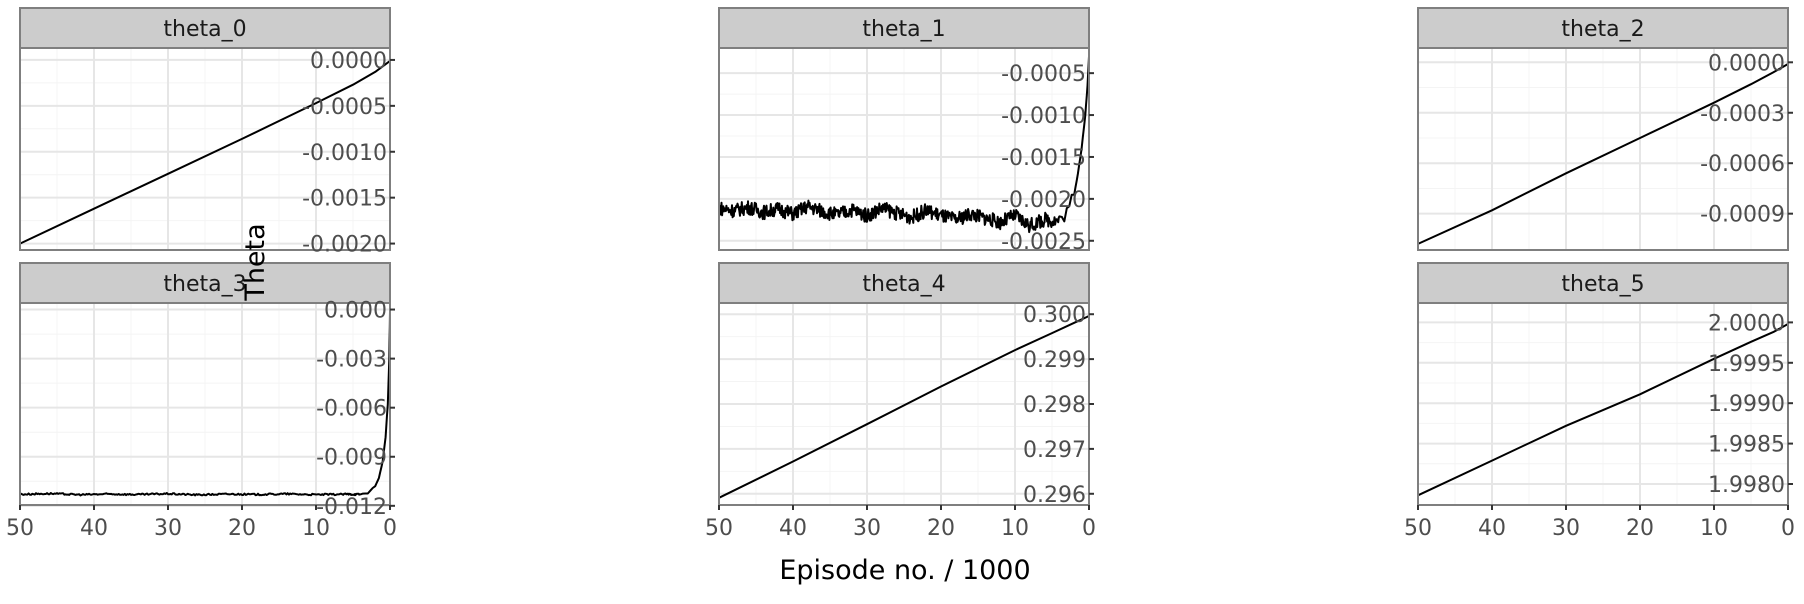  Describe the element at coordinates (1043, 242) in the screenshot. I see `y-tick-label: -0.0025` at that location.